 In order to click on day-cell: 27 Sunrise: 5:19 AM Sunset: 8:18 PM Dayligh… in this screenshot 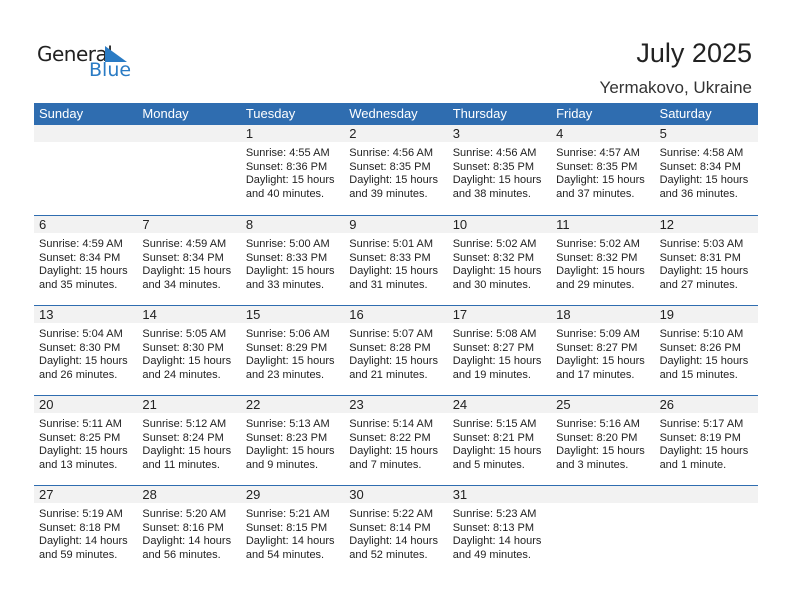, I will do `click(85, 531)`.